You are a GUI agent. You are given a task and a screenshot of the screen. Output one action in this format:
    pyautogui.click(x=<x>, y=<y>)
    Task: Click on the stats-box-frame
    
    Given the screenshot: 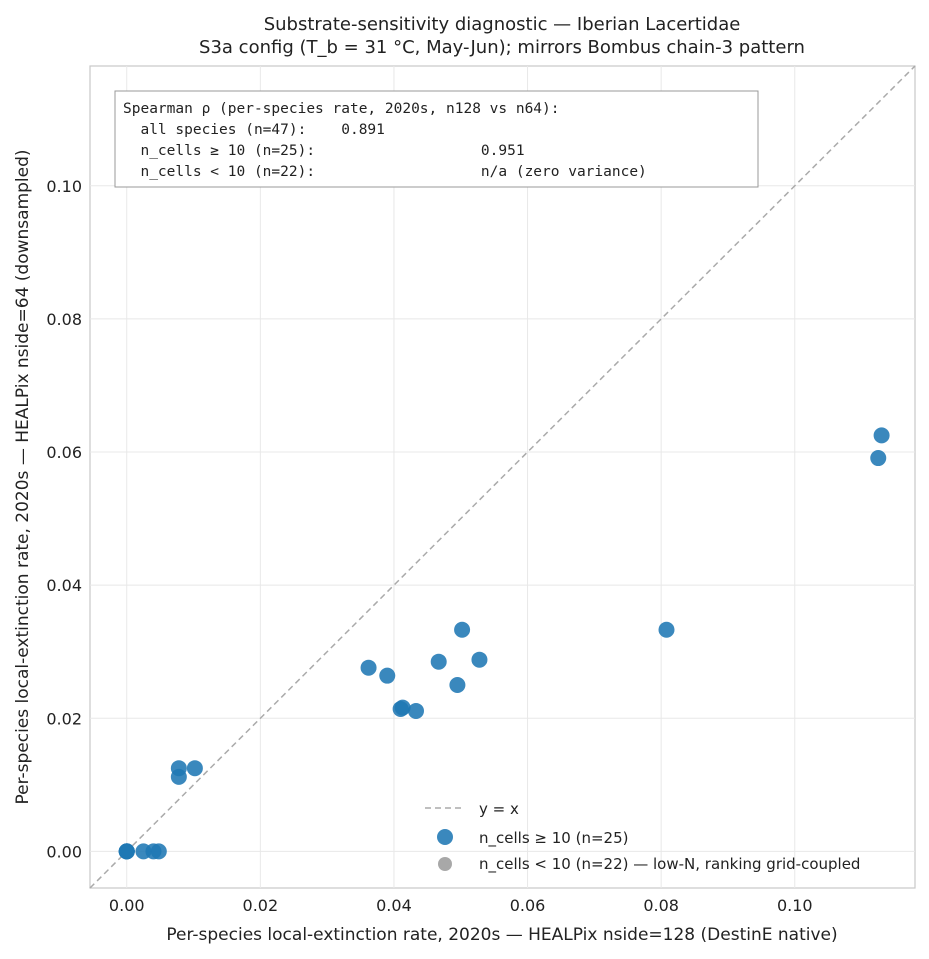 What is the action you would take?
    pyautogui.click(x=436, y=139)
    